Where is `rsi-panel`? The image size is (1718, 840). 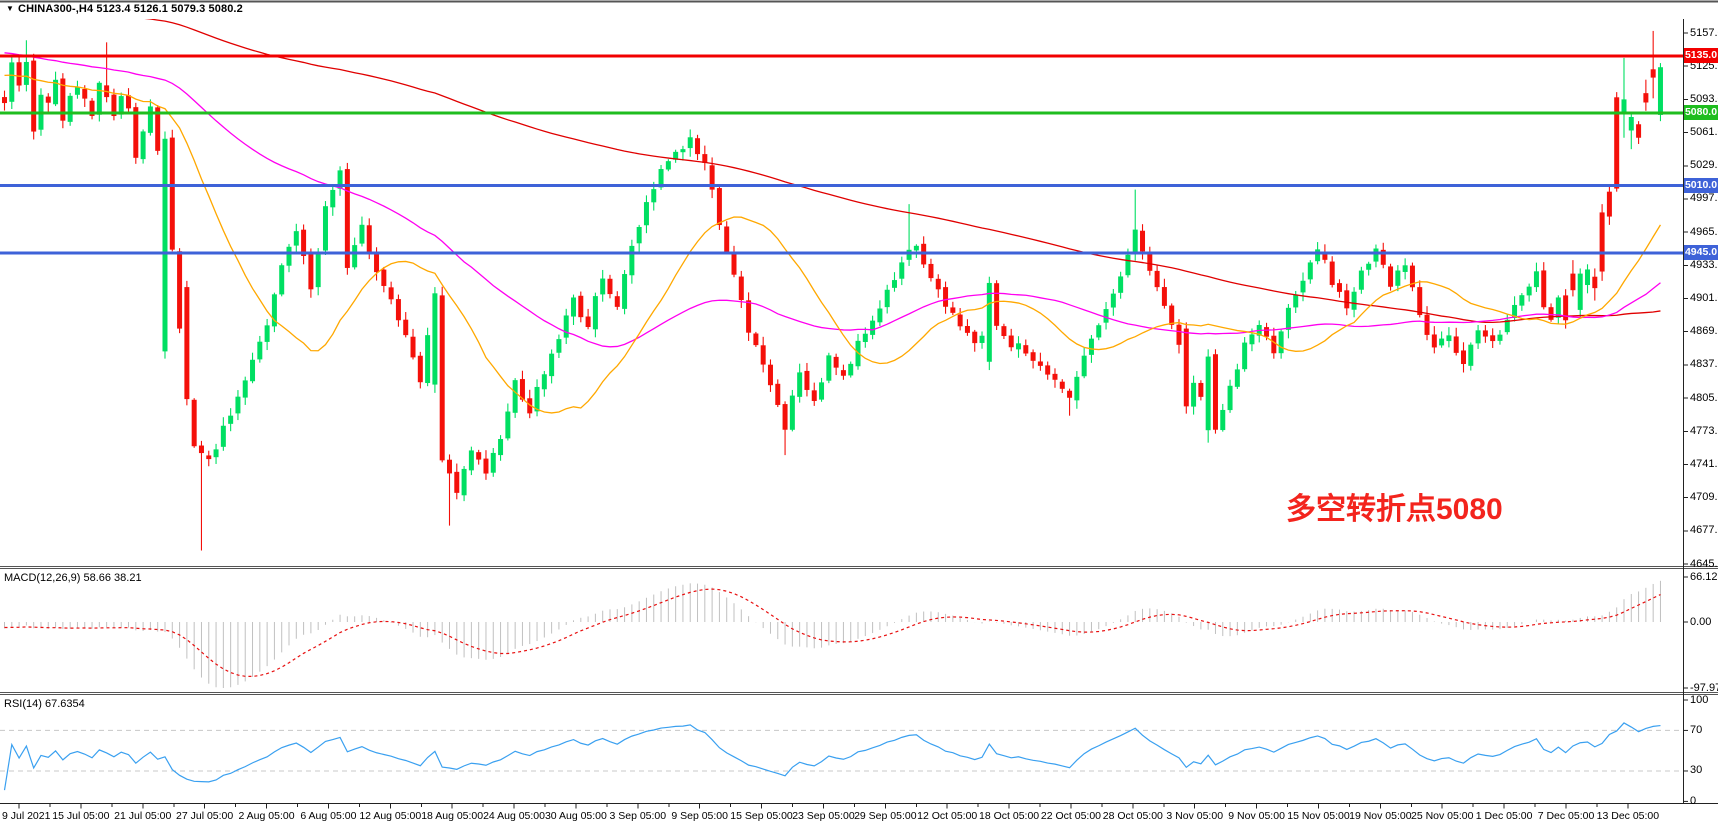 rsi-panel is located at coordinates (841, 756).